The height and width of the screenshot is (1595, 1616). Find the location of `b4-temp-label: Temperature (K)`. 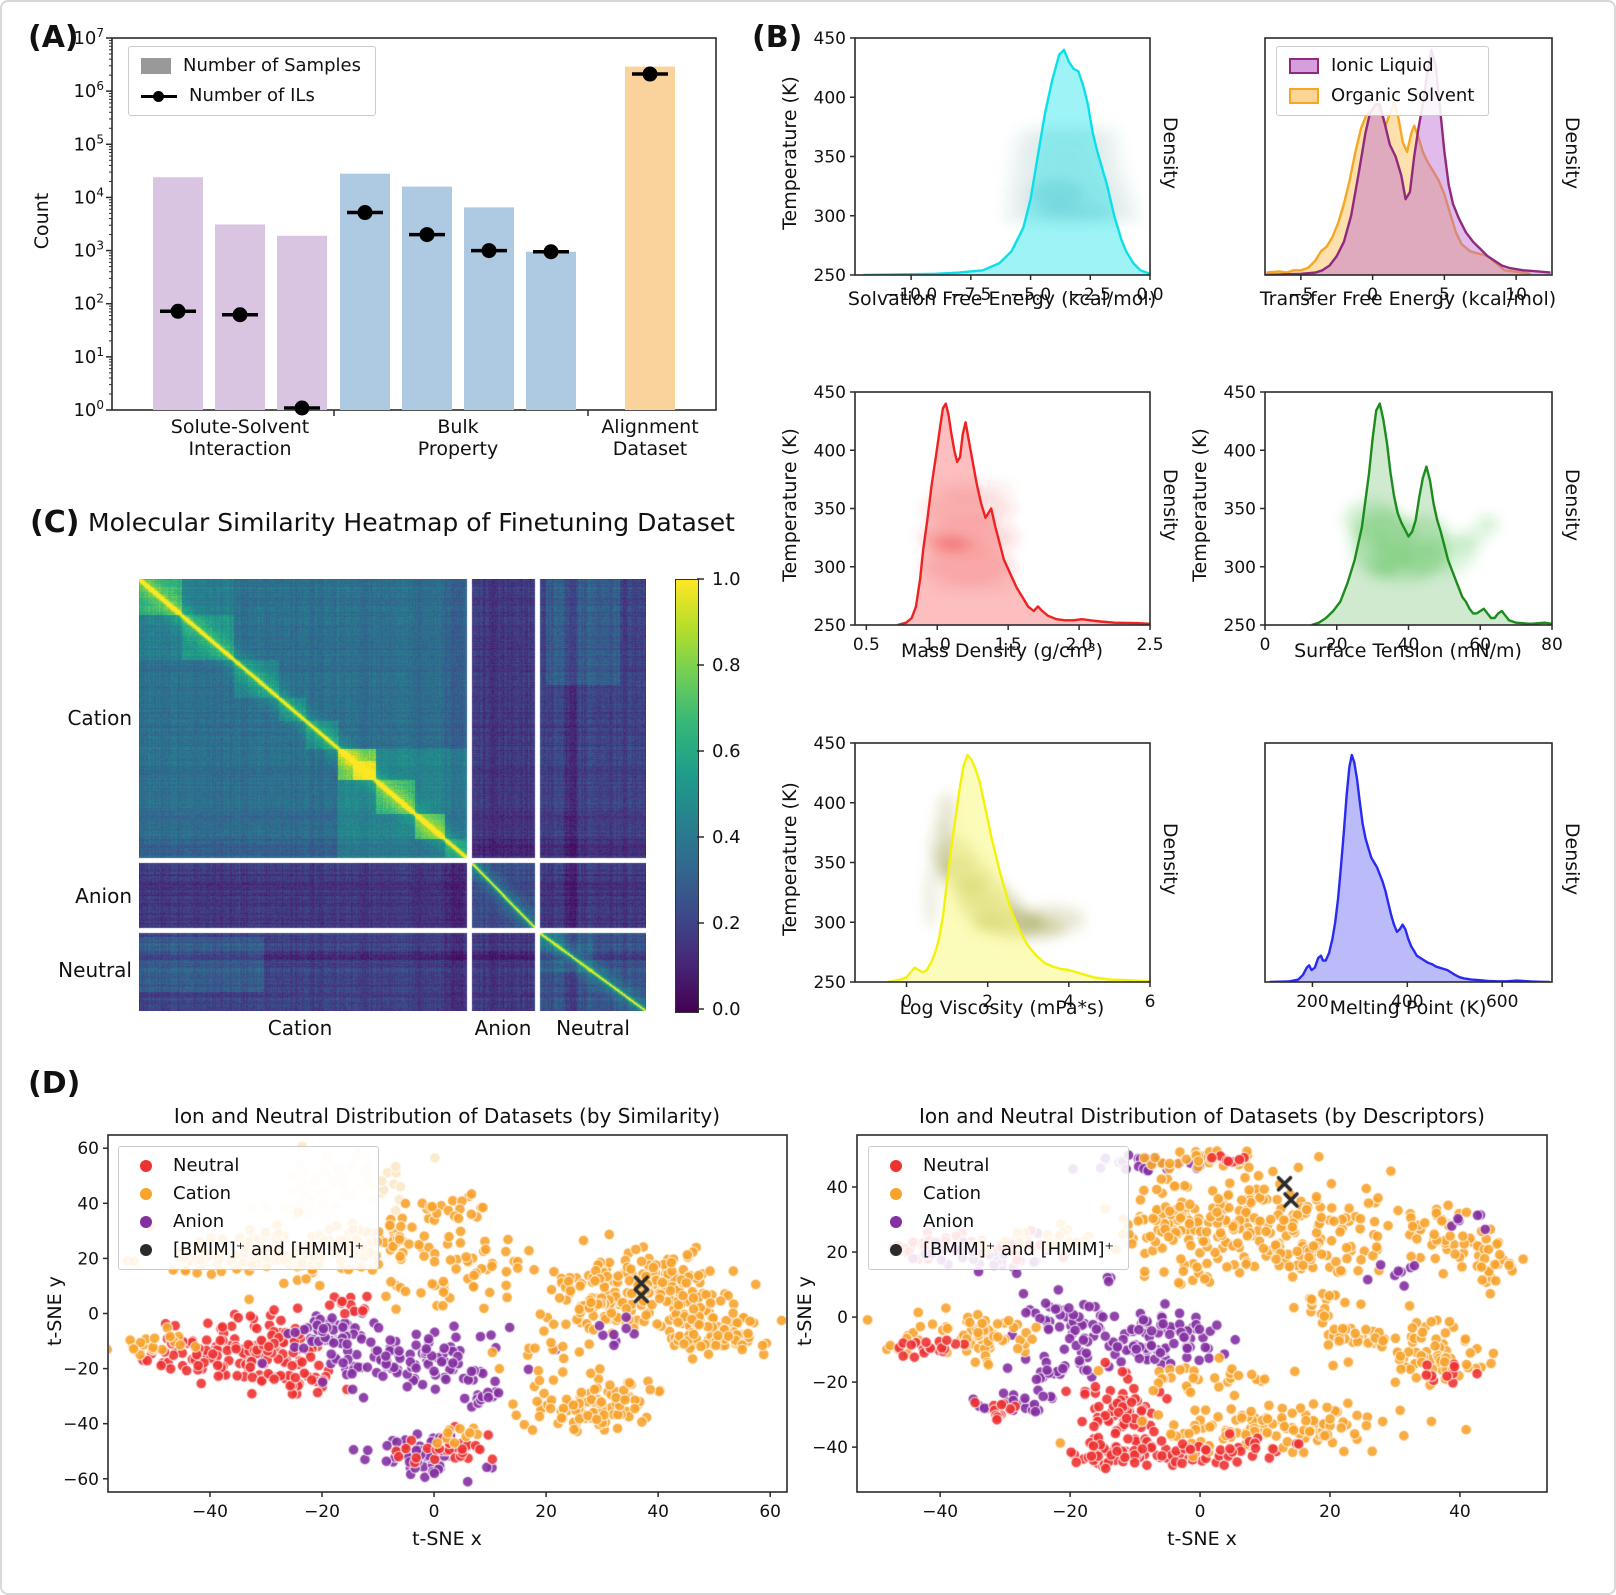

b4-temp-label: Temperature (K) is located at coordinates (1200, 505).